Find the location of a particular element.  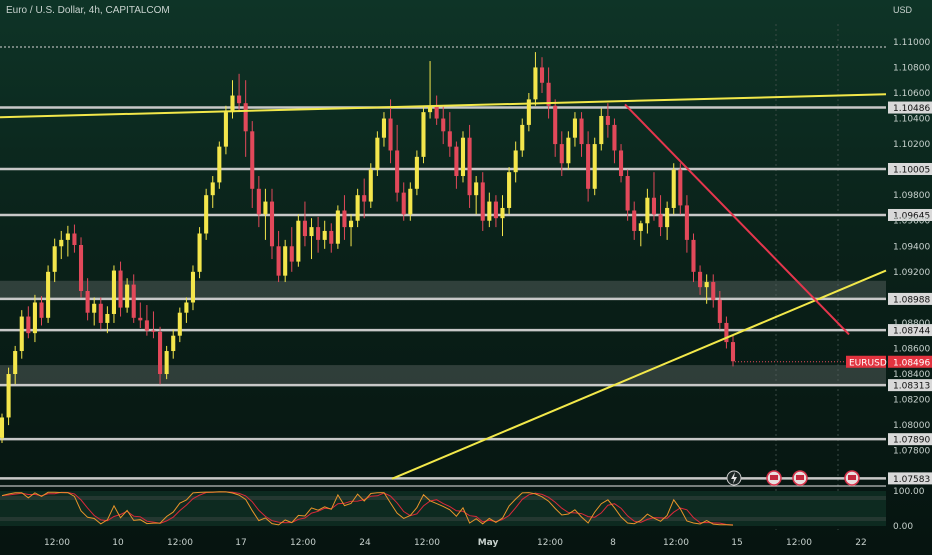

trendline-falling-resistance is located at coordinates (737, 219).